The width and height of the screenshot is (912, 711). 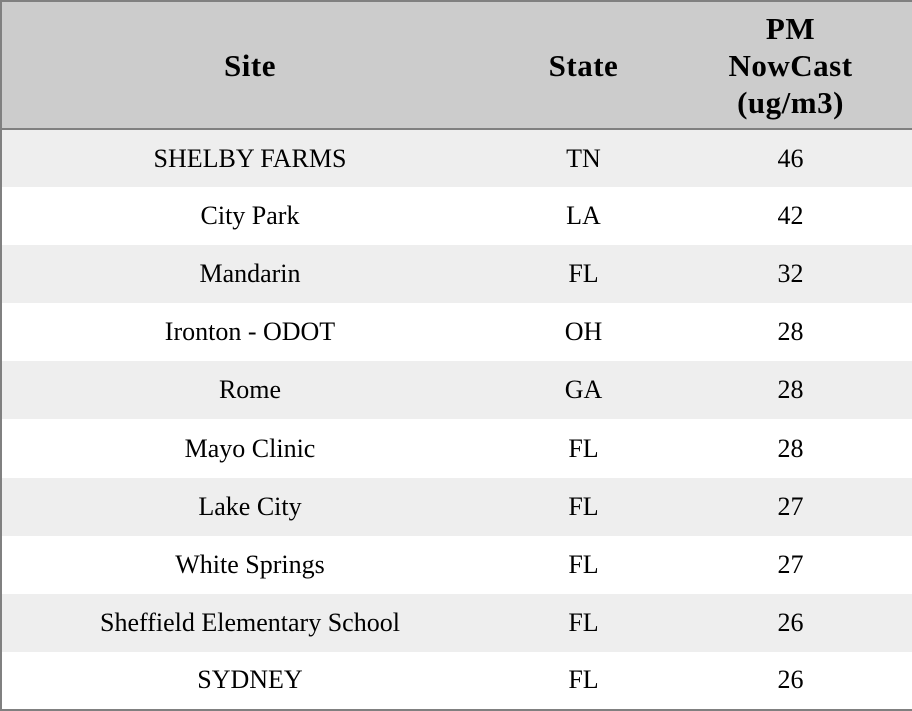 What do you see at coordinates (249, 390) in the screenshot?
I see `site-cell: Rome` at bounding box center [249, 390].